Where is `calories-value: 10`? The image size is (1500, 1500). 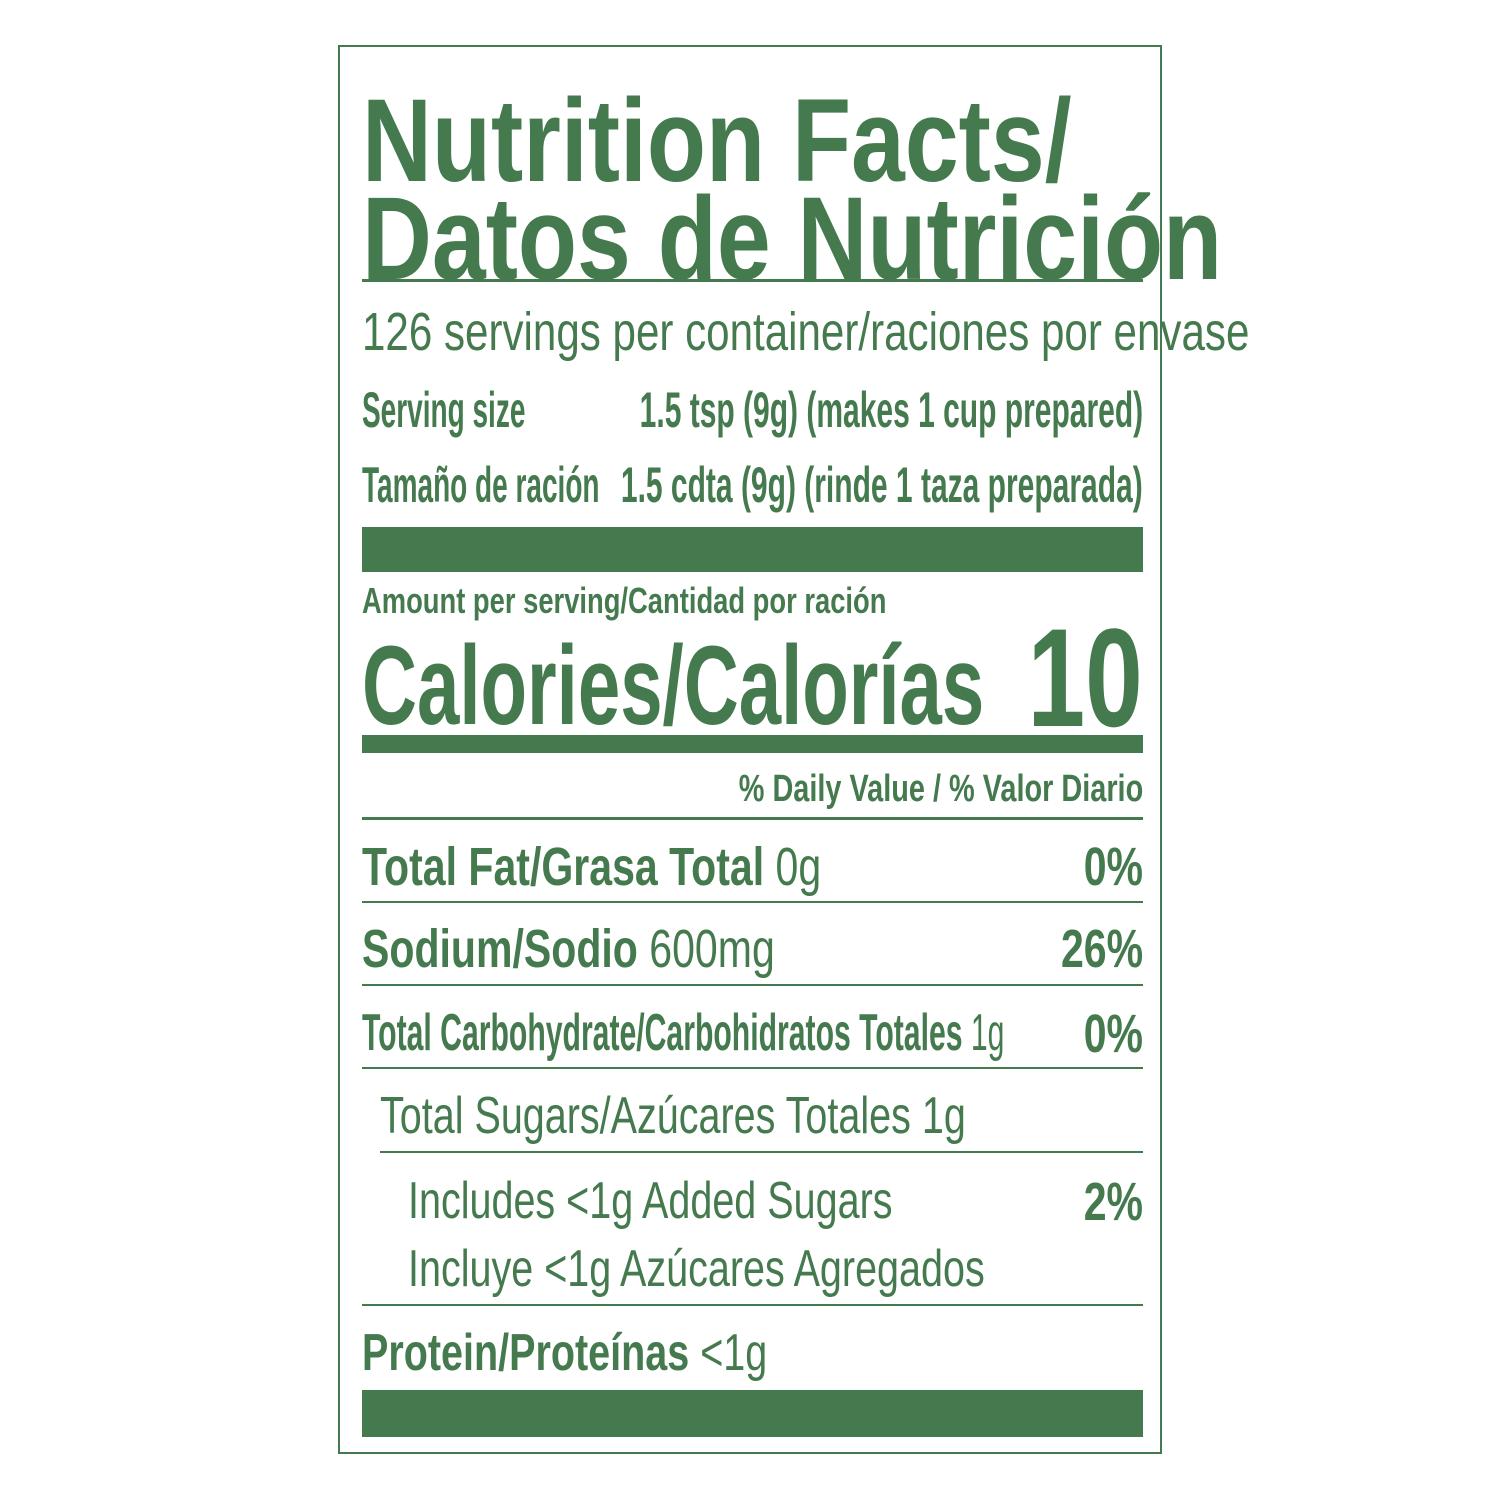
calories-value: 10 is located at coordinates (1085, 677).